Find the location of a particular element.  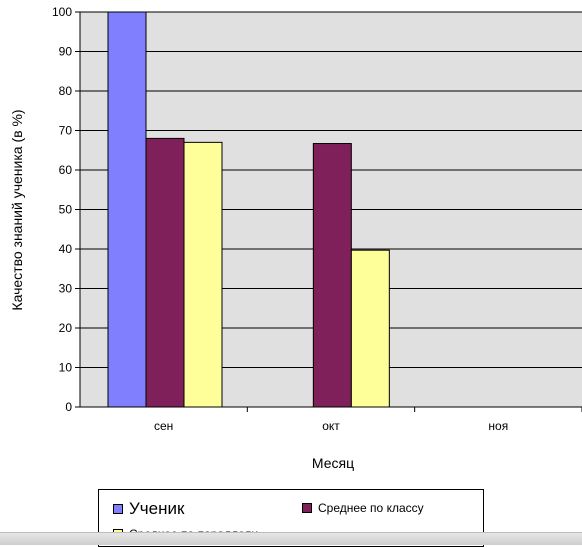

y-tick-label: 100 is located at coordinates (62, 12).